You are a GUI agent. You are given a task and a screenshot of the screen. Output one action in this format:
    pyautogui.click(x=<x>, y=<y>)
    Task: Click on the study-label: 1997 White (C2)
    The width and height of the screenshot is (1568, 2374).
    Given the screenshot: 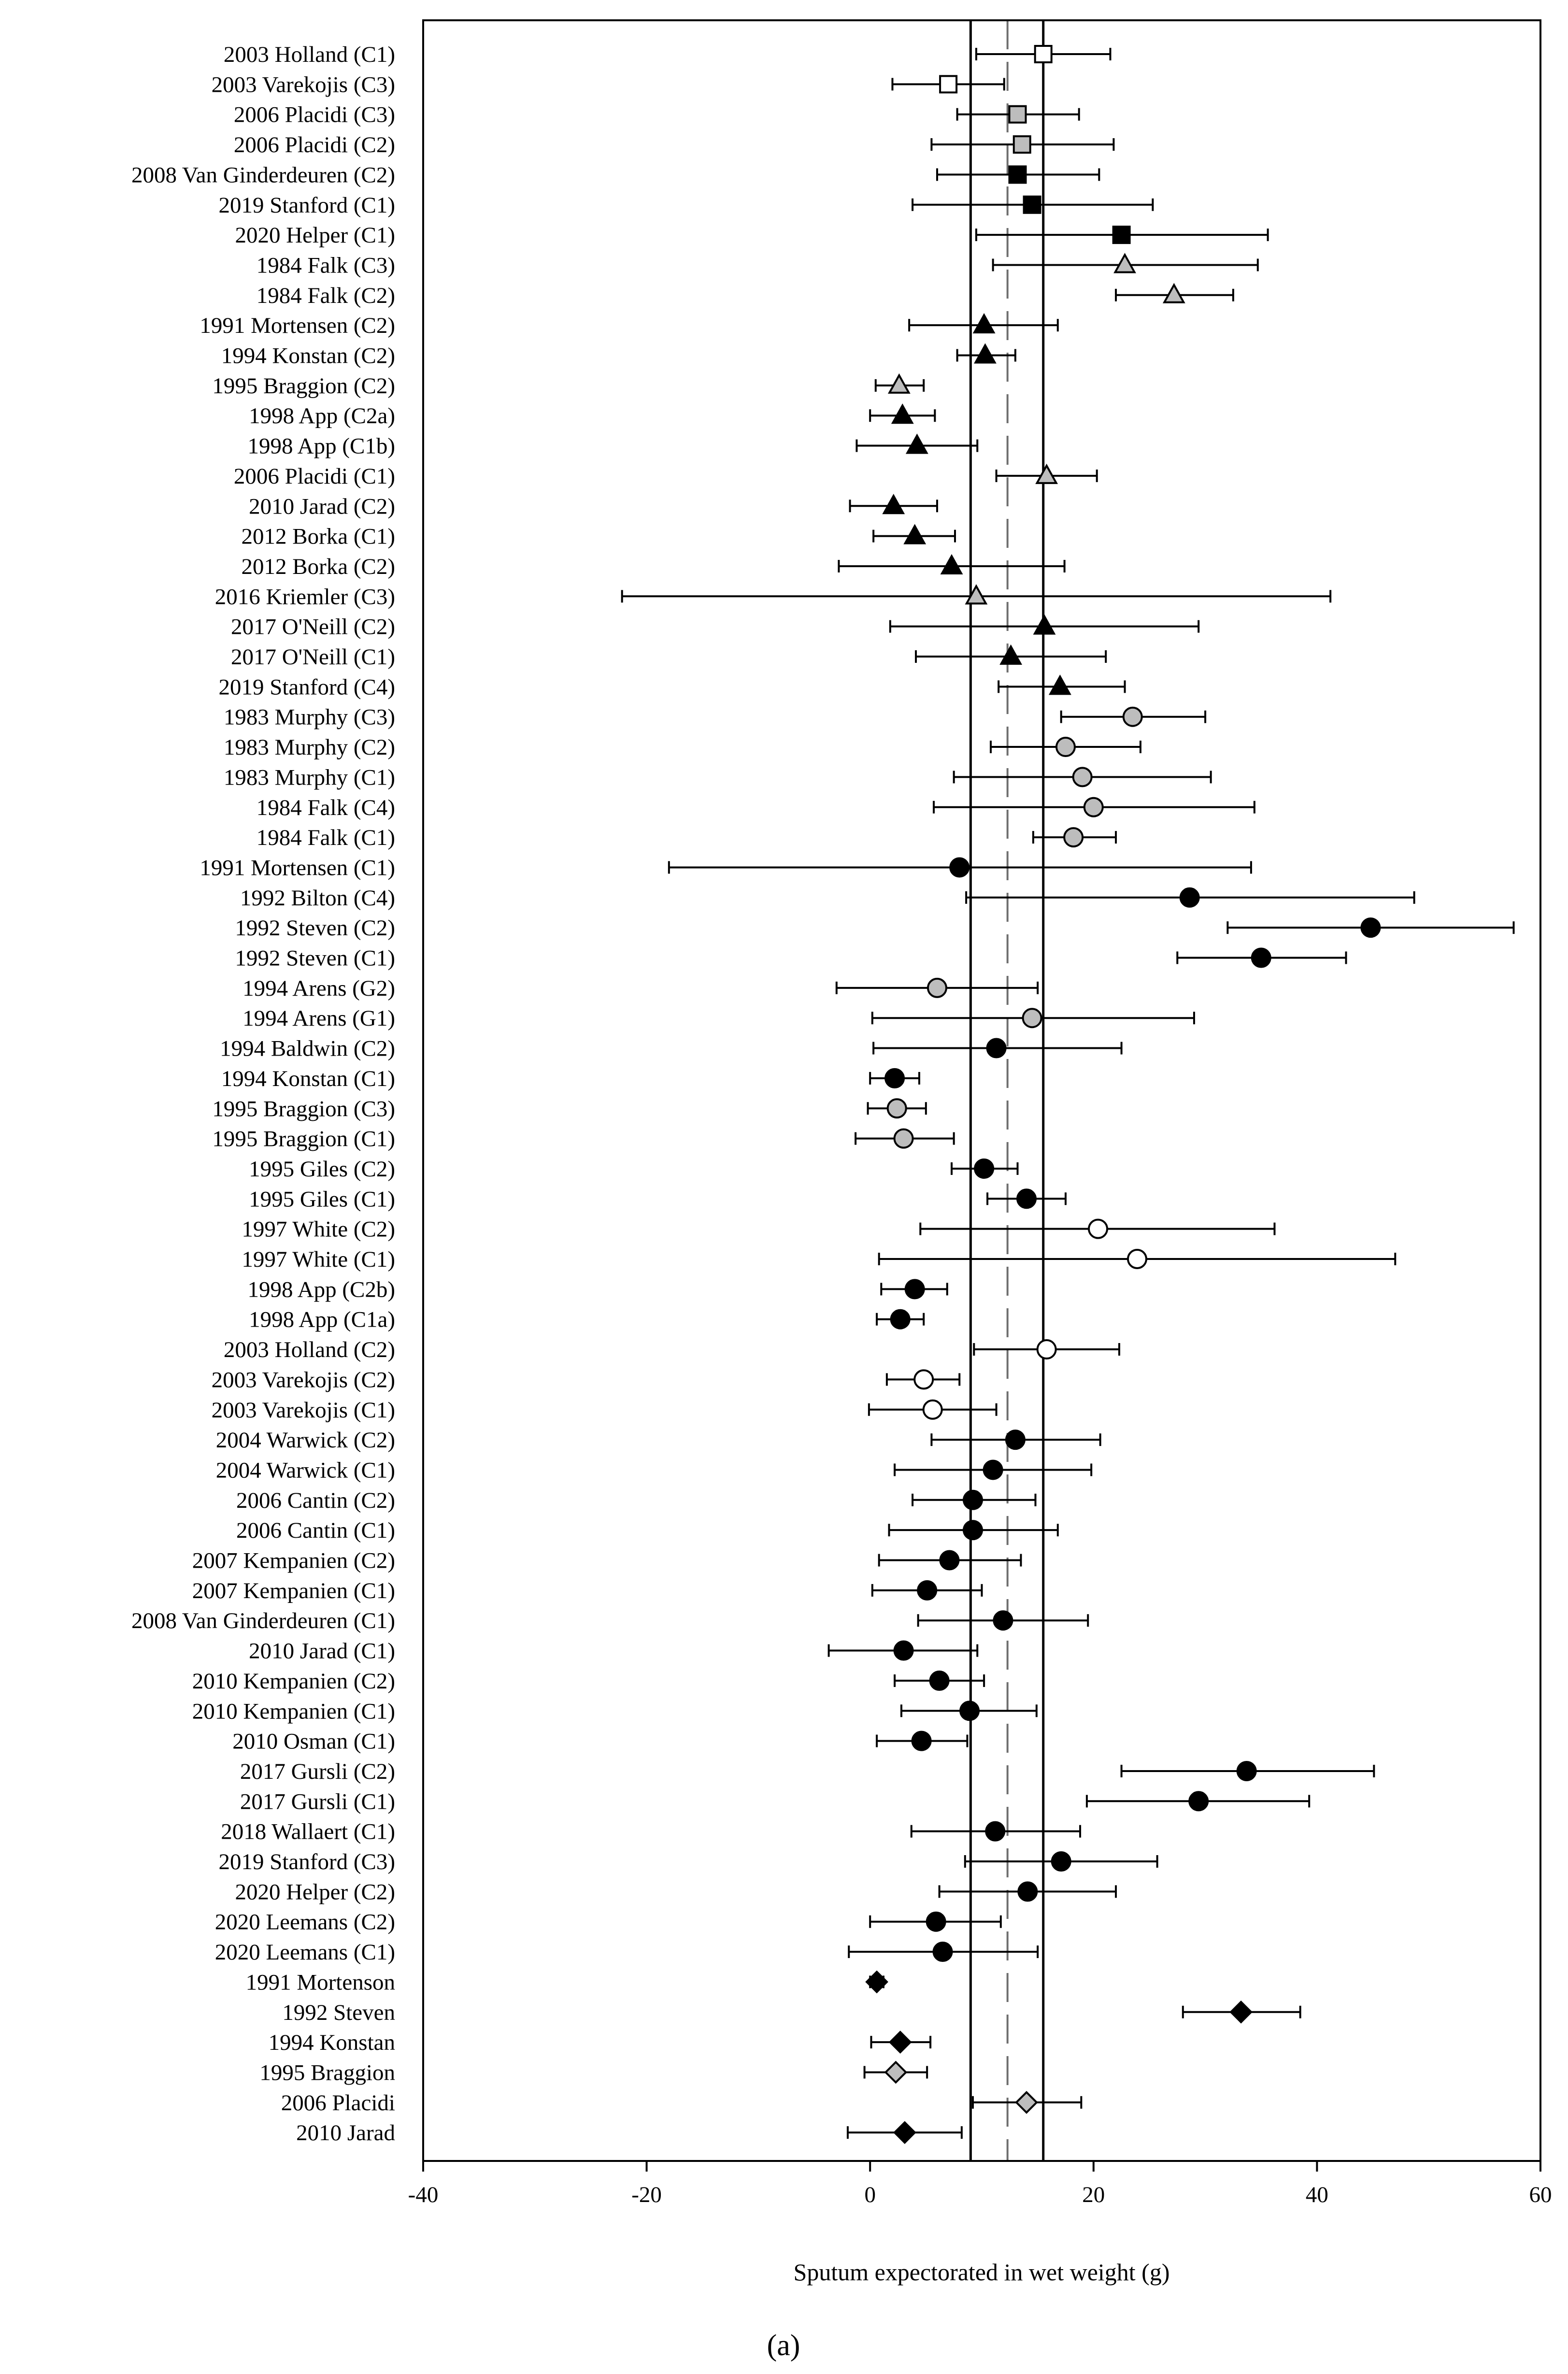 What is the action you would take?
    pyautogui.click(x=318, y=1229)
    